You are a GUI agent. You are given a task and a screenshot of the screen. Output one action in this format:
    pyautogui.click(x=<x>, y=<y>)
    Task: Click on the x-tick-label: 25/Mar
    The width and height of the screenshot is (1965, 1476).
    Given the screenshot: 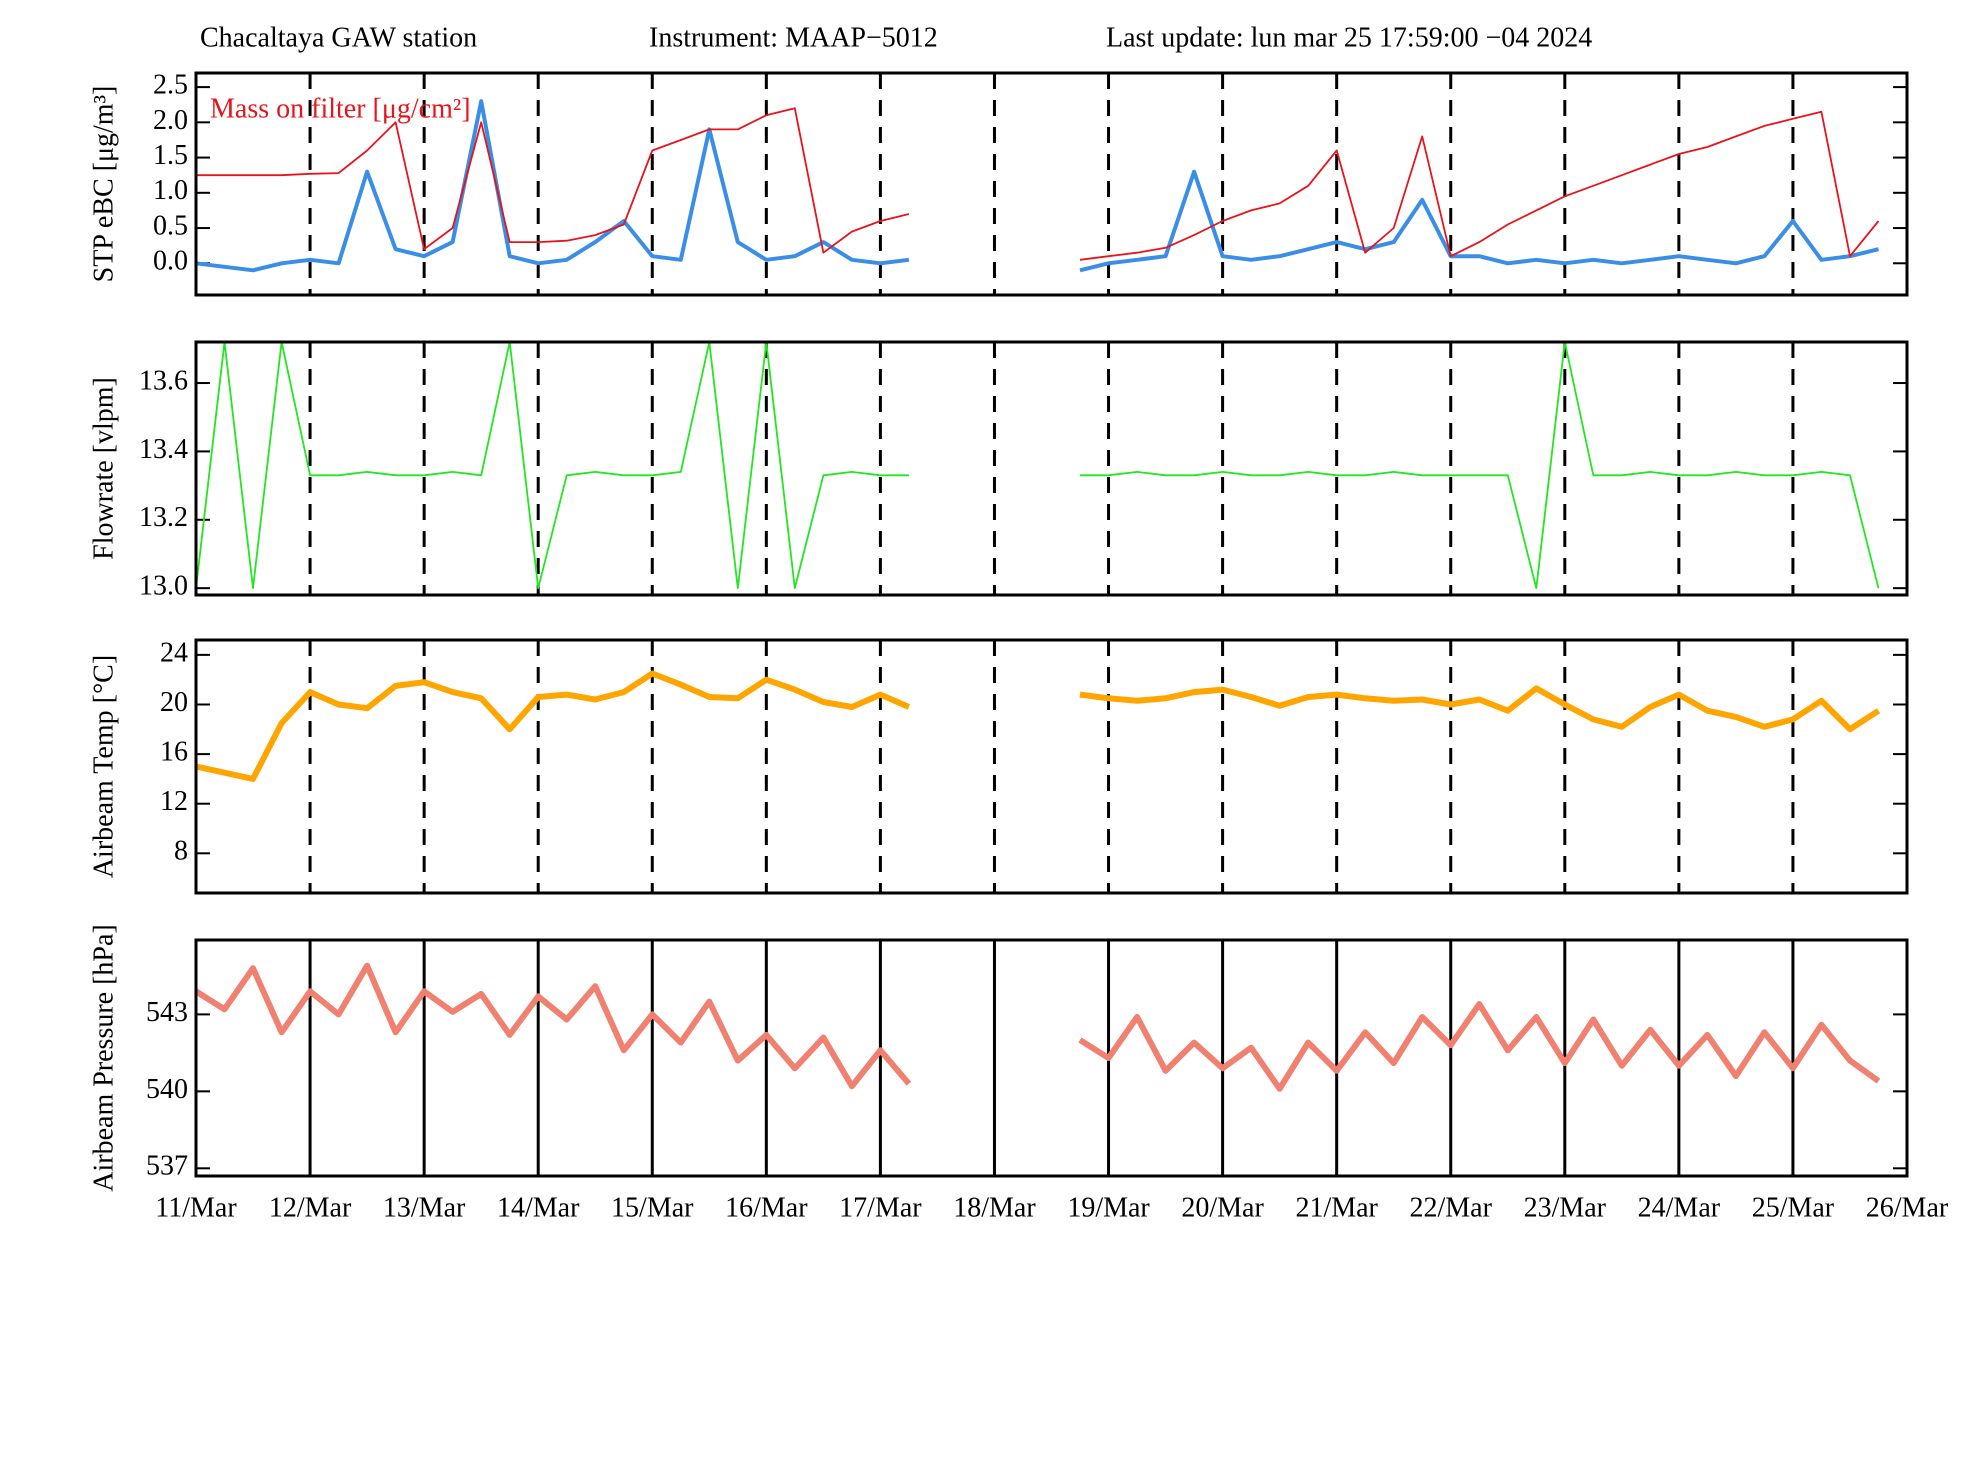 What is the action you would take?
    pyautogui.click(x=1793, y=1207)
    